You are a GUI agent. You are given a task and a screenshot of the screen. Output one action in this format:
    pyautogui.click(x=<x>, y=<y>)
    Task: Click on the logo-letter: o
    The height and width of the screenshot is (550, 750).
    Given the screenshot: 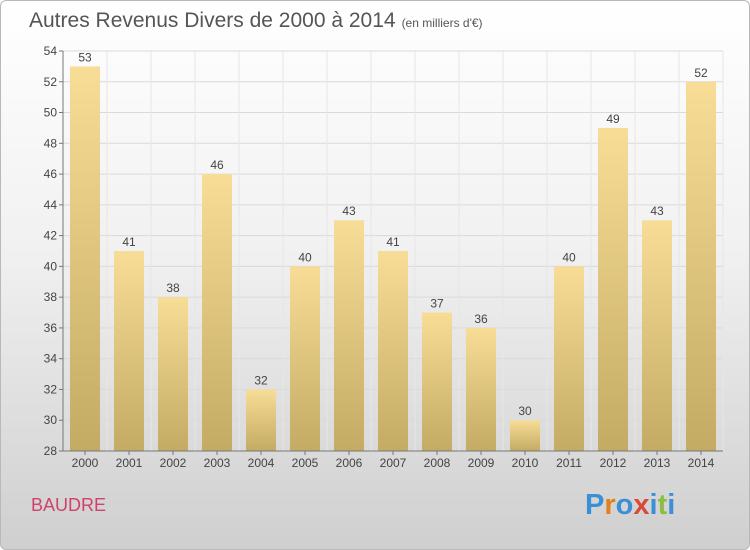 What is the action you would take?
    pyautogui.click(x=624, y=505)
    